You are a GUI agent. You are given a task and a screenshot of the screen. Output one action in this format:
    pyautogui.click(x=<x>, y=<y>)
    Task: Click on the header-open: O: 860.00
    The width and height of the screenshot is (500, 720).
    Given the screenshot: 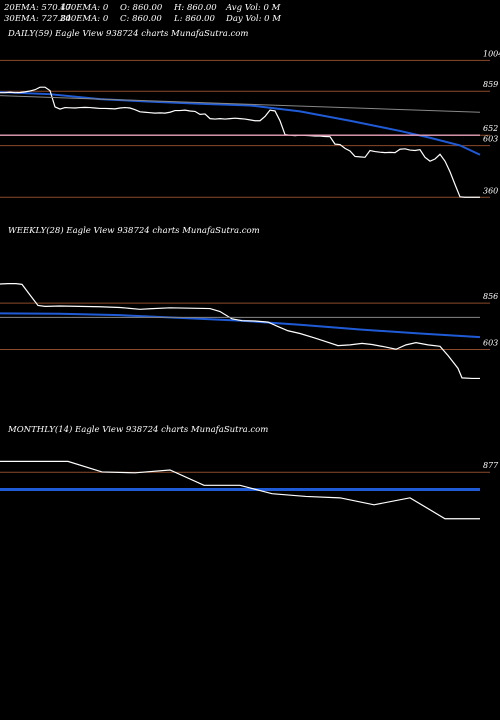 What is the action you would take?
    pyautogui.click(x=141, y=8)
    